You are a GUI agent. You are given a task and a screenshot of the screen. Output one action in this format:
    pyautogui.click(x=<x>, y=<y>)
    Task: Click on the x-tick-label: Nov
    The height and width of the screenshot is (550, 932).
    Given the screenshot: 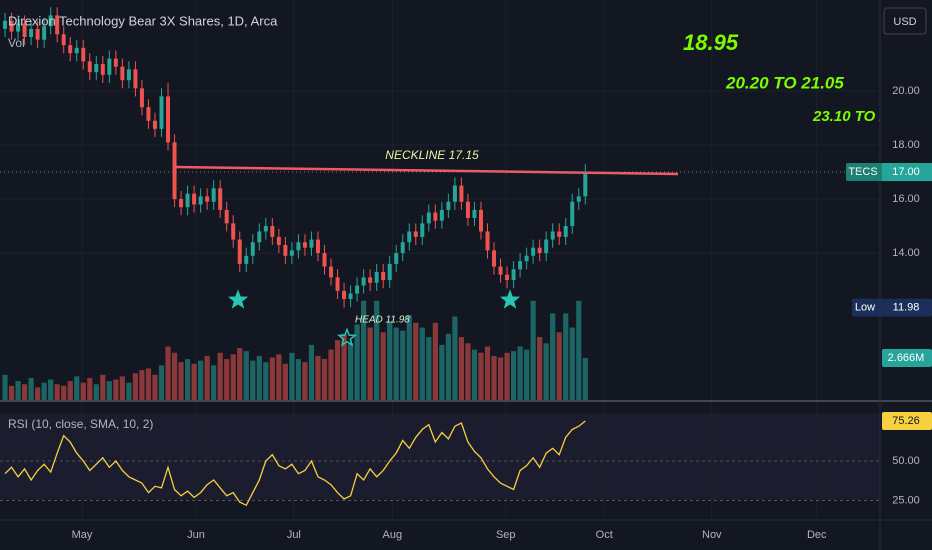 What is the action you would take?
    pyautogui.click(x=712, y=535)
    